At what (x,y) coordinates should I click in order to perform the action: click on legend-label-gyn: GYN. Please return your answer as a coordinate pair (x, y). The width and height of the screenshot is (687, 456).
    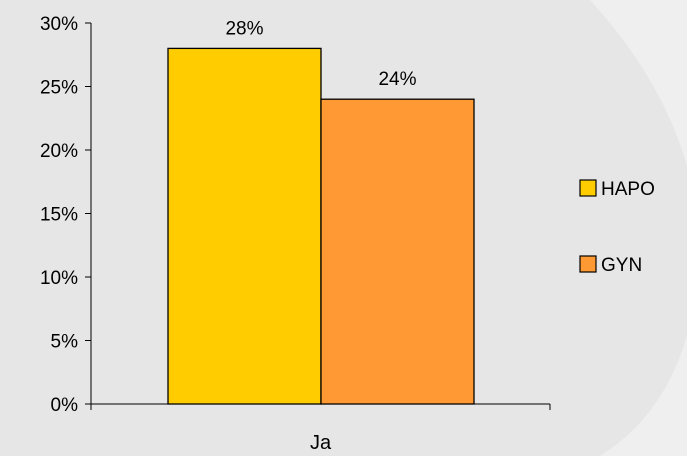
    Looking at the image, I should click on (621, 265).